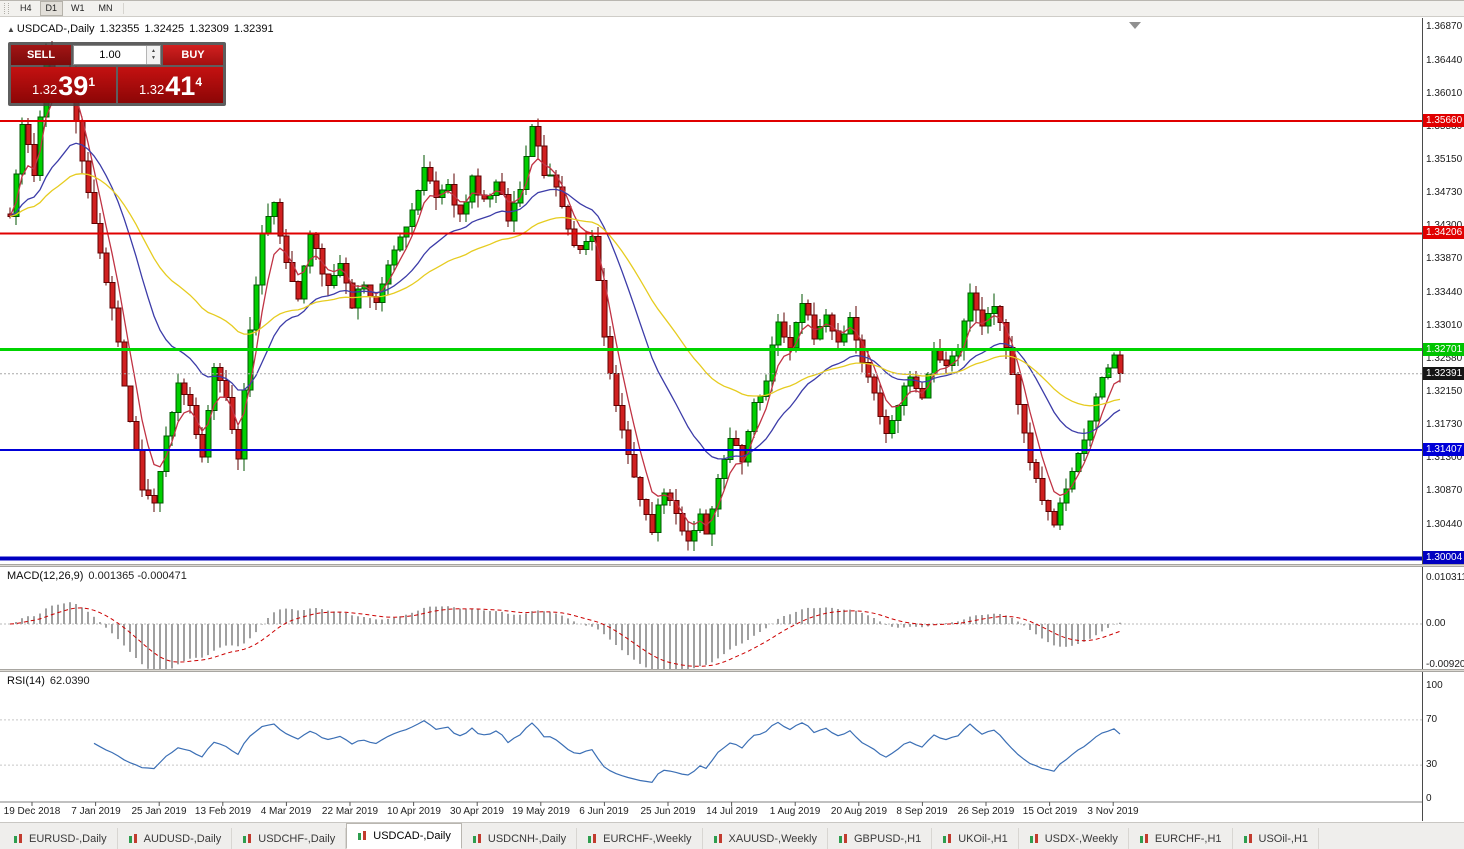 The width and height of the screenshot is (1464, 849). What do you see at coordinates (1443, 225) in the screenshot?
I see `price-axis-label: 1.34300` at bounding box center [1443, 225].